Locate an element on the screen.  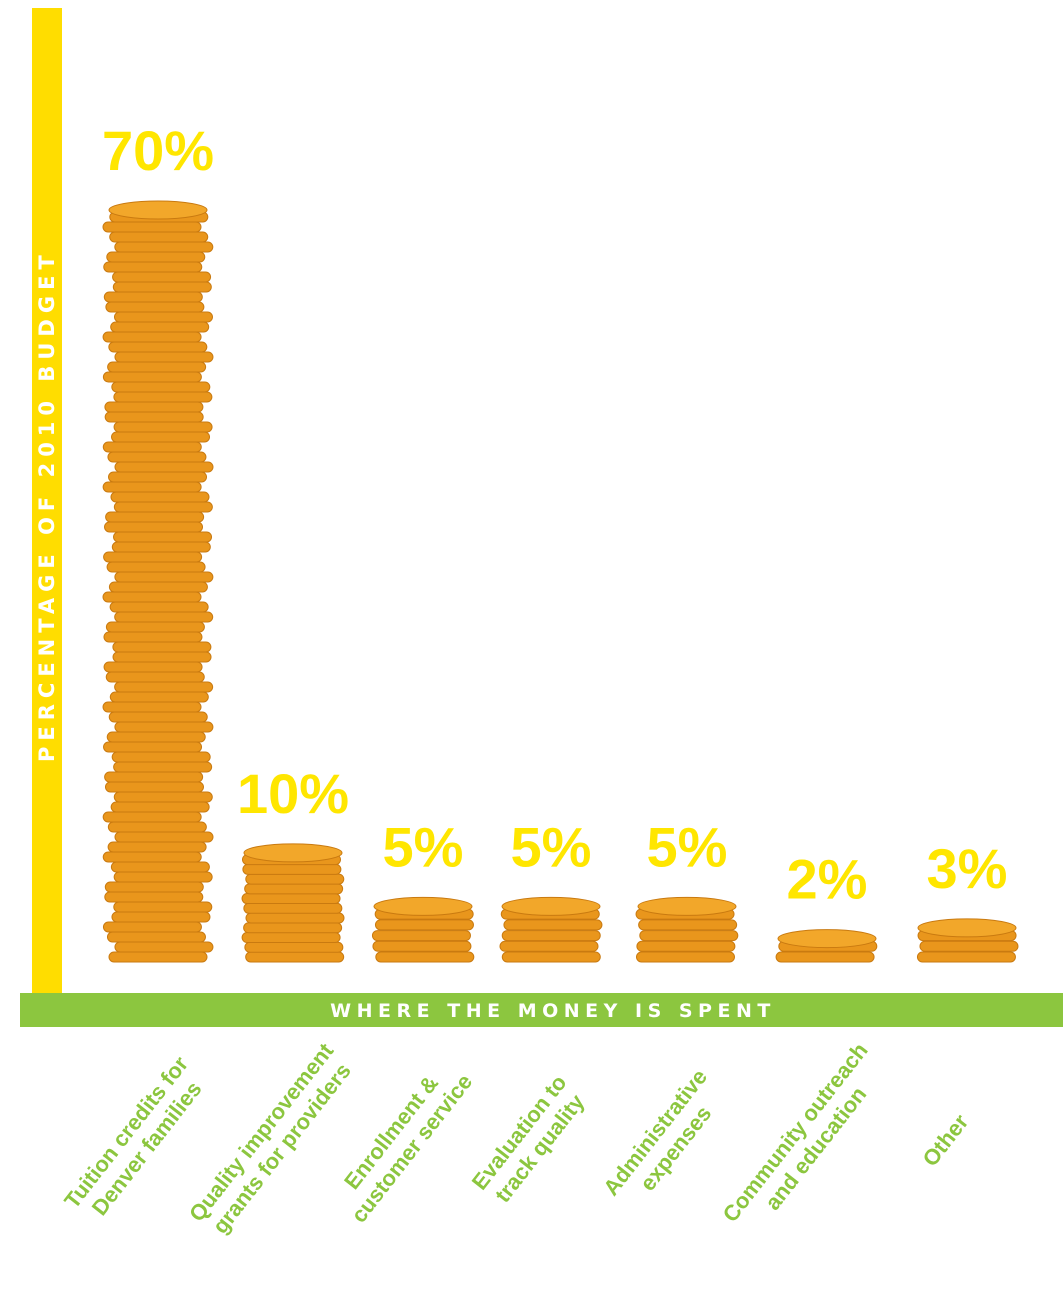
y-axis-band is located at coordinates (47, 500).